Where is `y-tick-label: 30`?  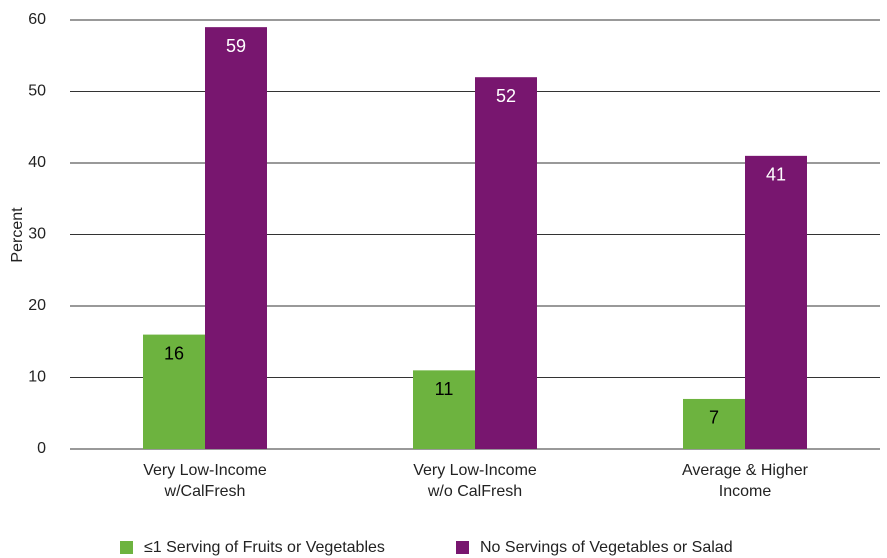 y-tick-label: 30 is located at coordinates (37, 234).